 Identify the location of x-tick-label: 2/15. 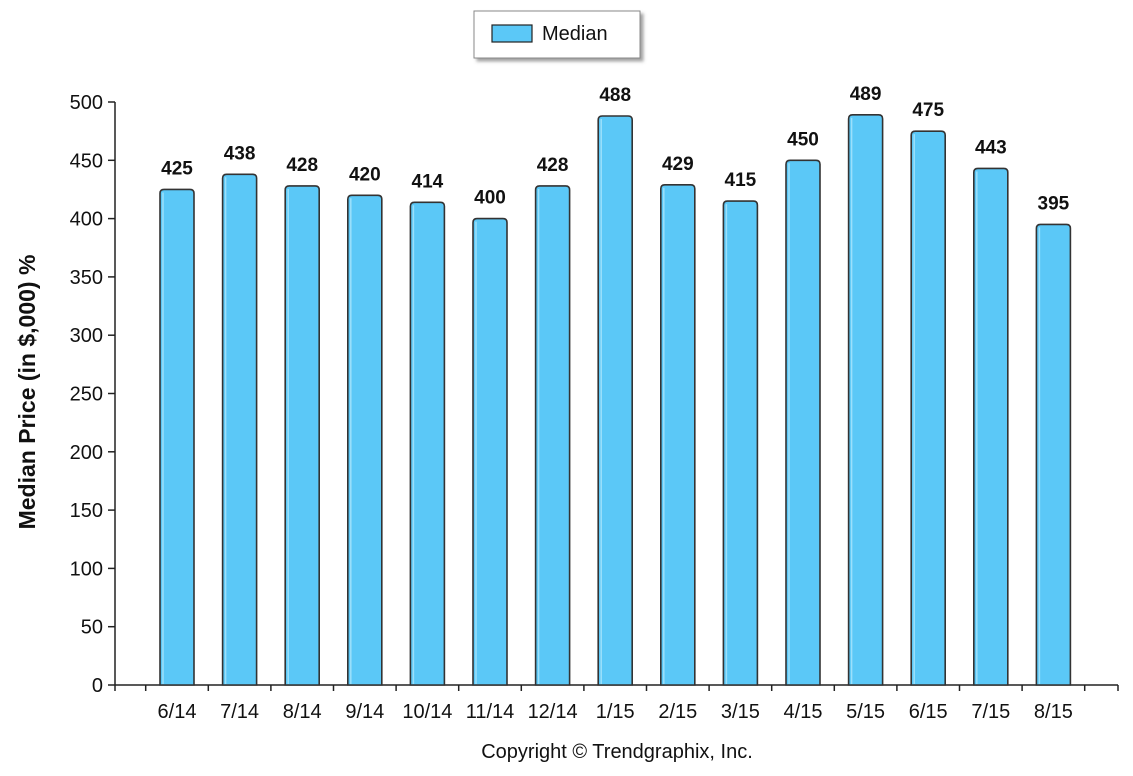
(677, 712).